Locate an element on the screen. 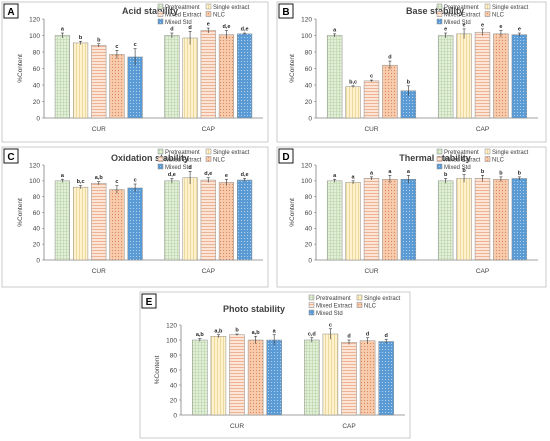 This screenshot has width=550, height=441. significance-label: d,e is located at coordinates (208, 174).